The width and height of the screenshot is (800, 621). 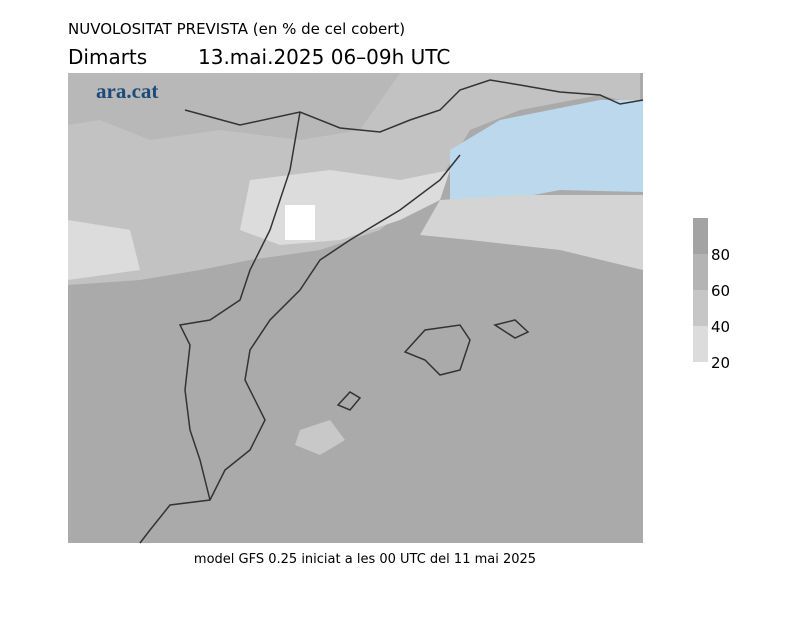 What do you see at coordinates (546, 152) in the screenshot?
I see `sea-blue` at bounding box center [546, 152].